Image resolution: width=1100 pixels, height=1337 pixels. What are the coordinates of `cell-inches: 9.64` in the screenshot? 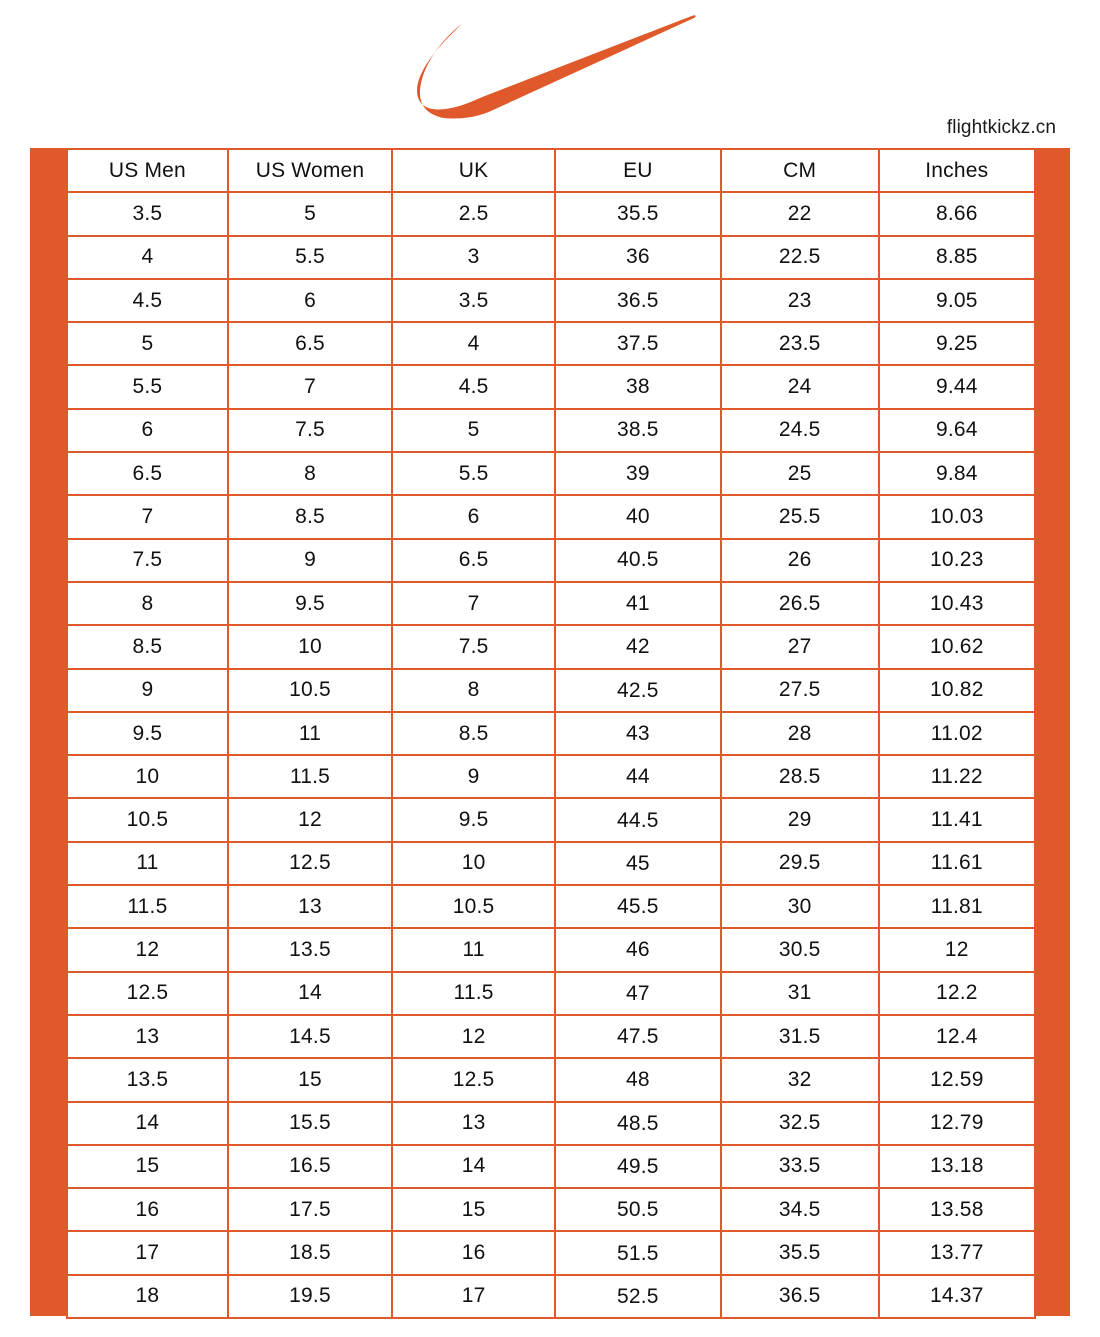 It's located at (957, 430).